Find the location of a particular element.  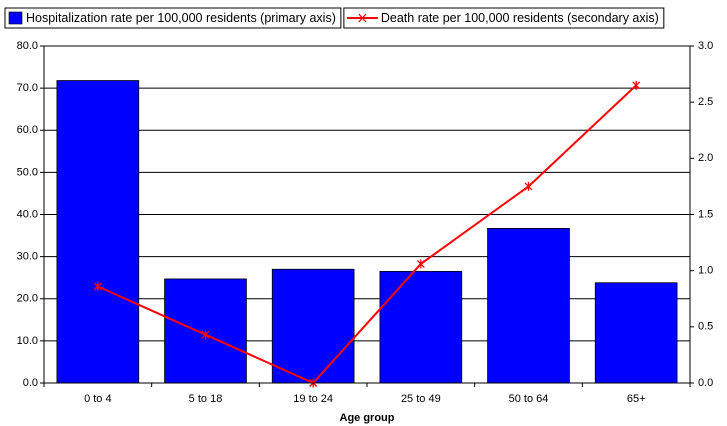

x-axis-title: Age group is located at coordinates (367, 418).